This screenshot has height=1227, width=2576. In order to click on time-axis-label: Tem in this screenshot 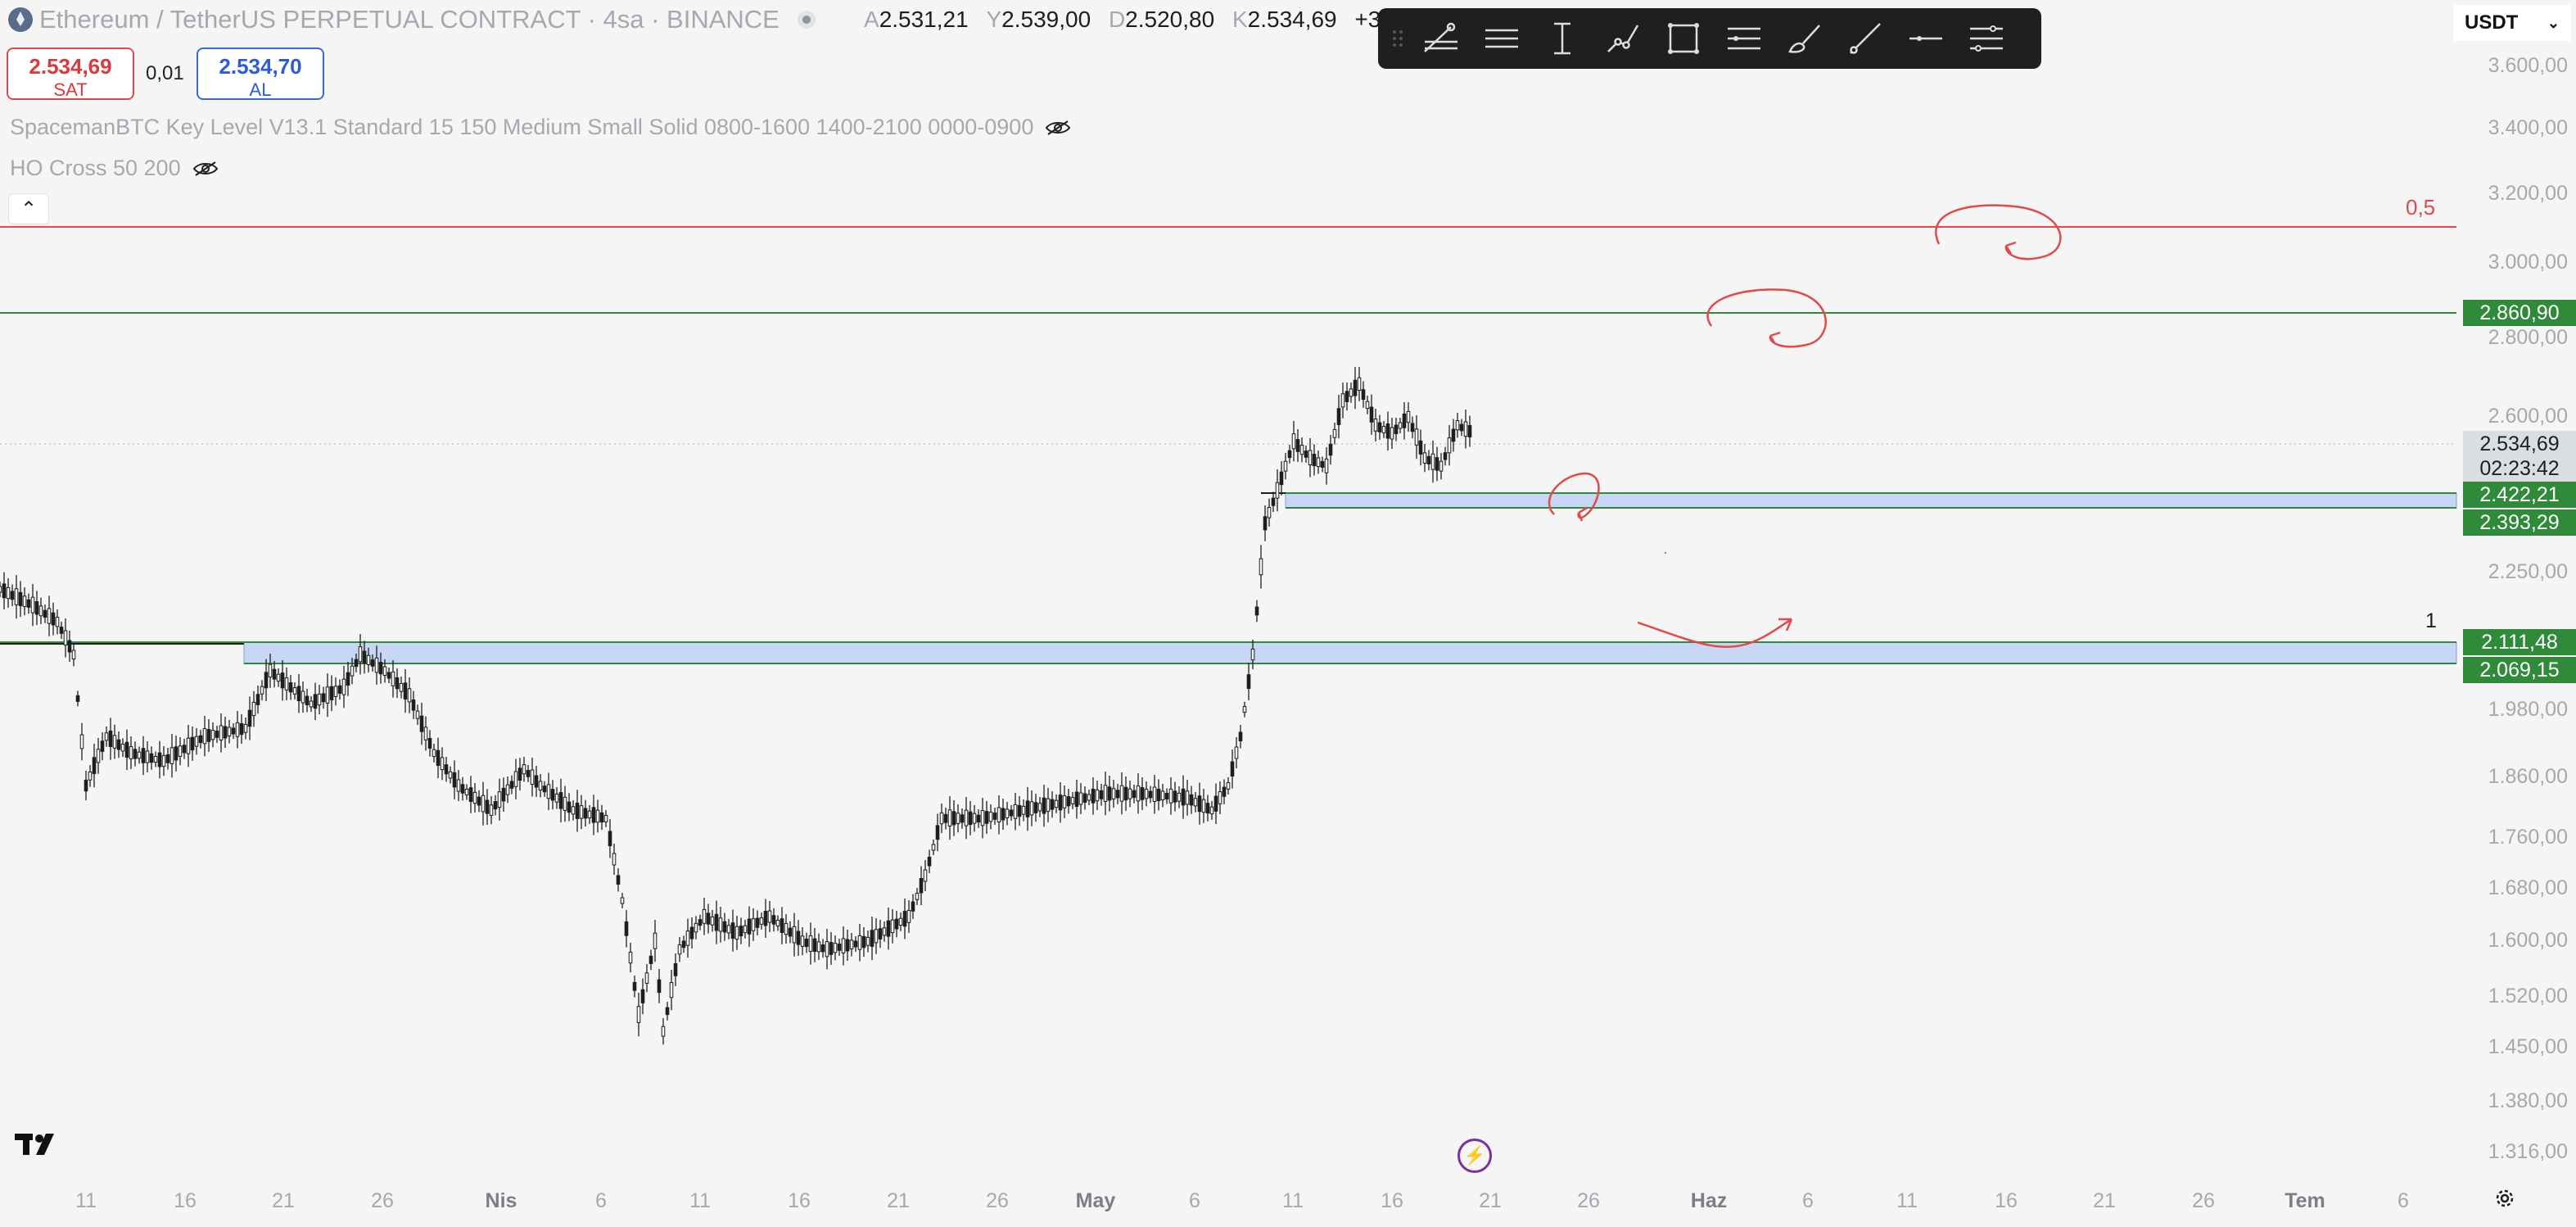, I will do `click(2305, 1200)`.